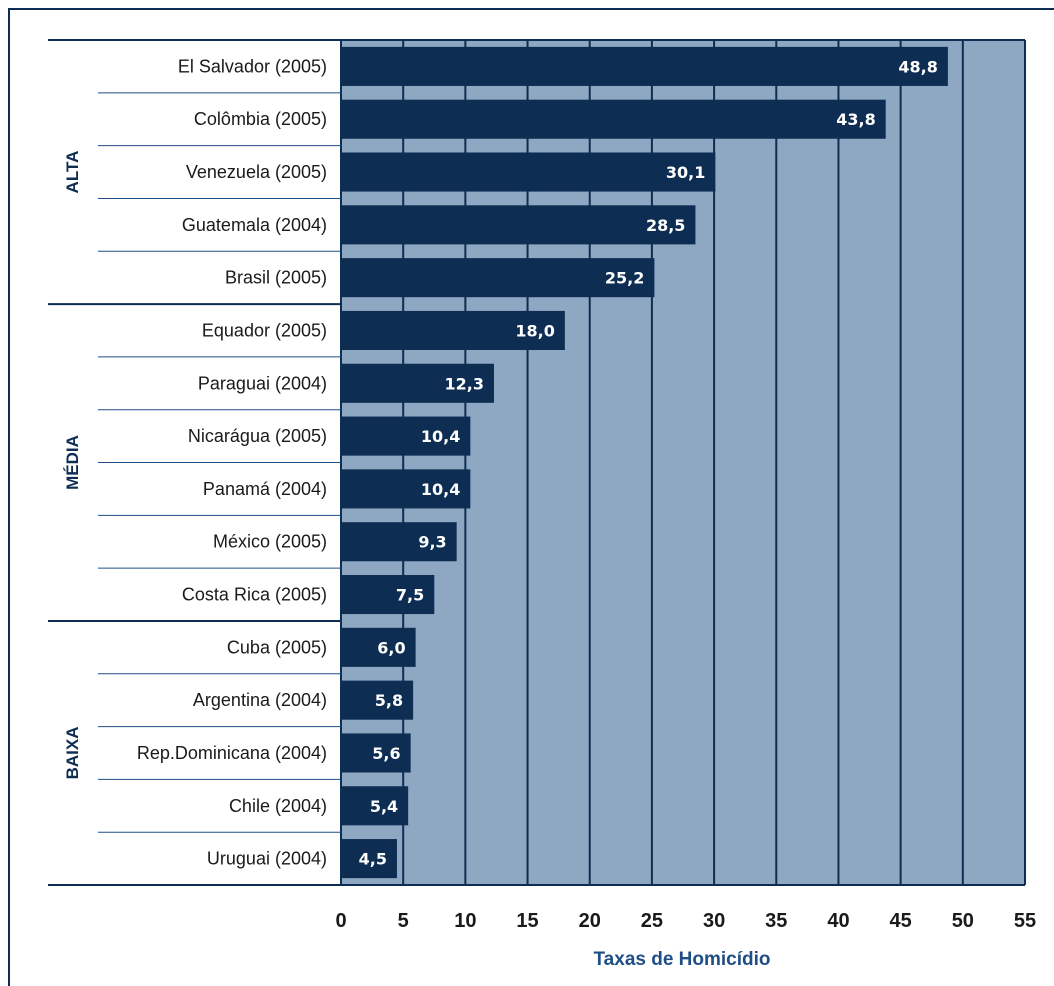 Image resolution: width=1054 pixels, height=986 pixels. I want to click on x-tick-label: 45, so click(901, 921).